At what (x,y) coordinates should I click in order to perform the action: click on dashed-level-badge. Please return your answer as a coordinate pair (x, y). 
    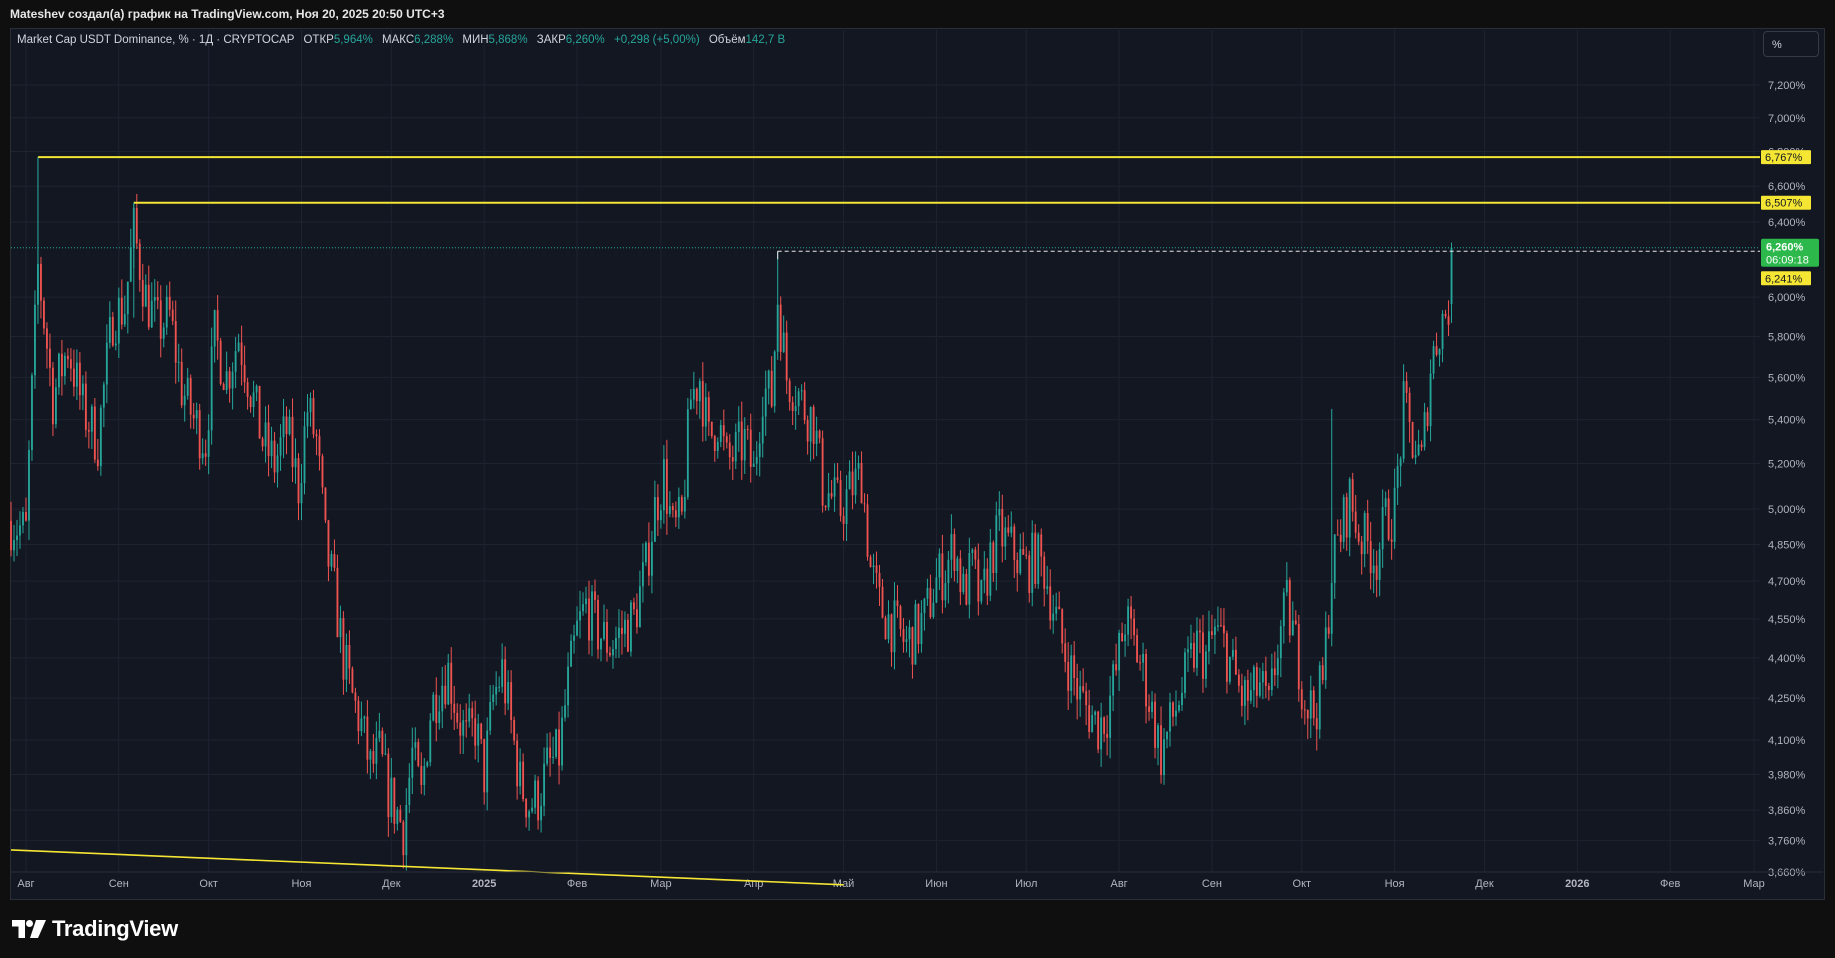
    Looking at the image, I should click on (1786, 278).